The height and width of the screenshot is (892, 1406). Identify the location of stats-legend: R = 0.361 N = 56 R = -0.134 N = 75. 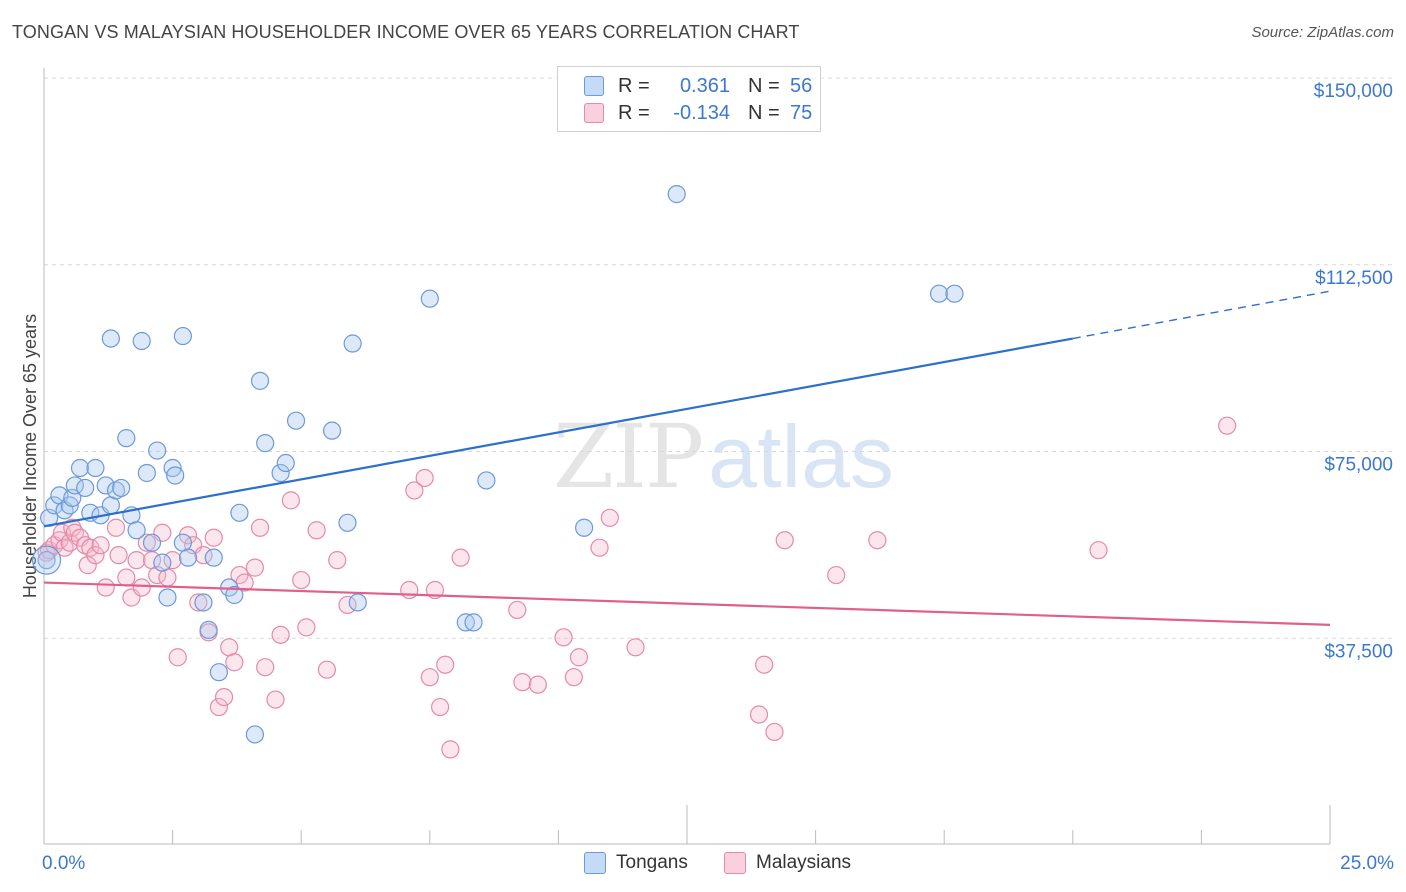
(689, 99).